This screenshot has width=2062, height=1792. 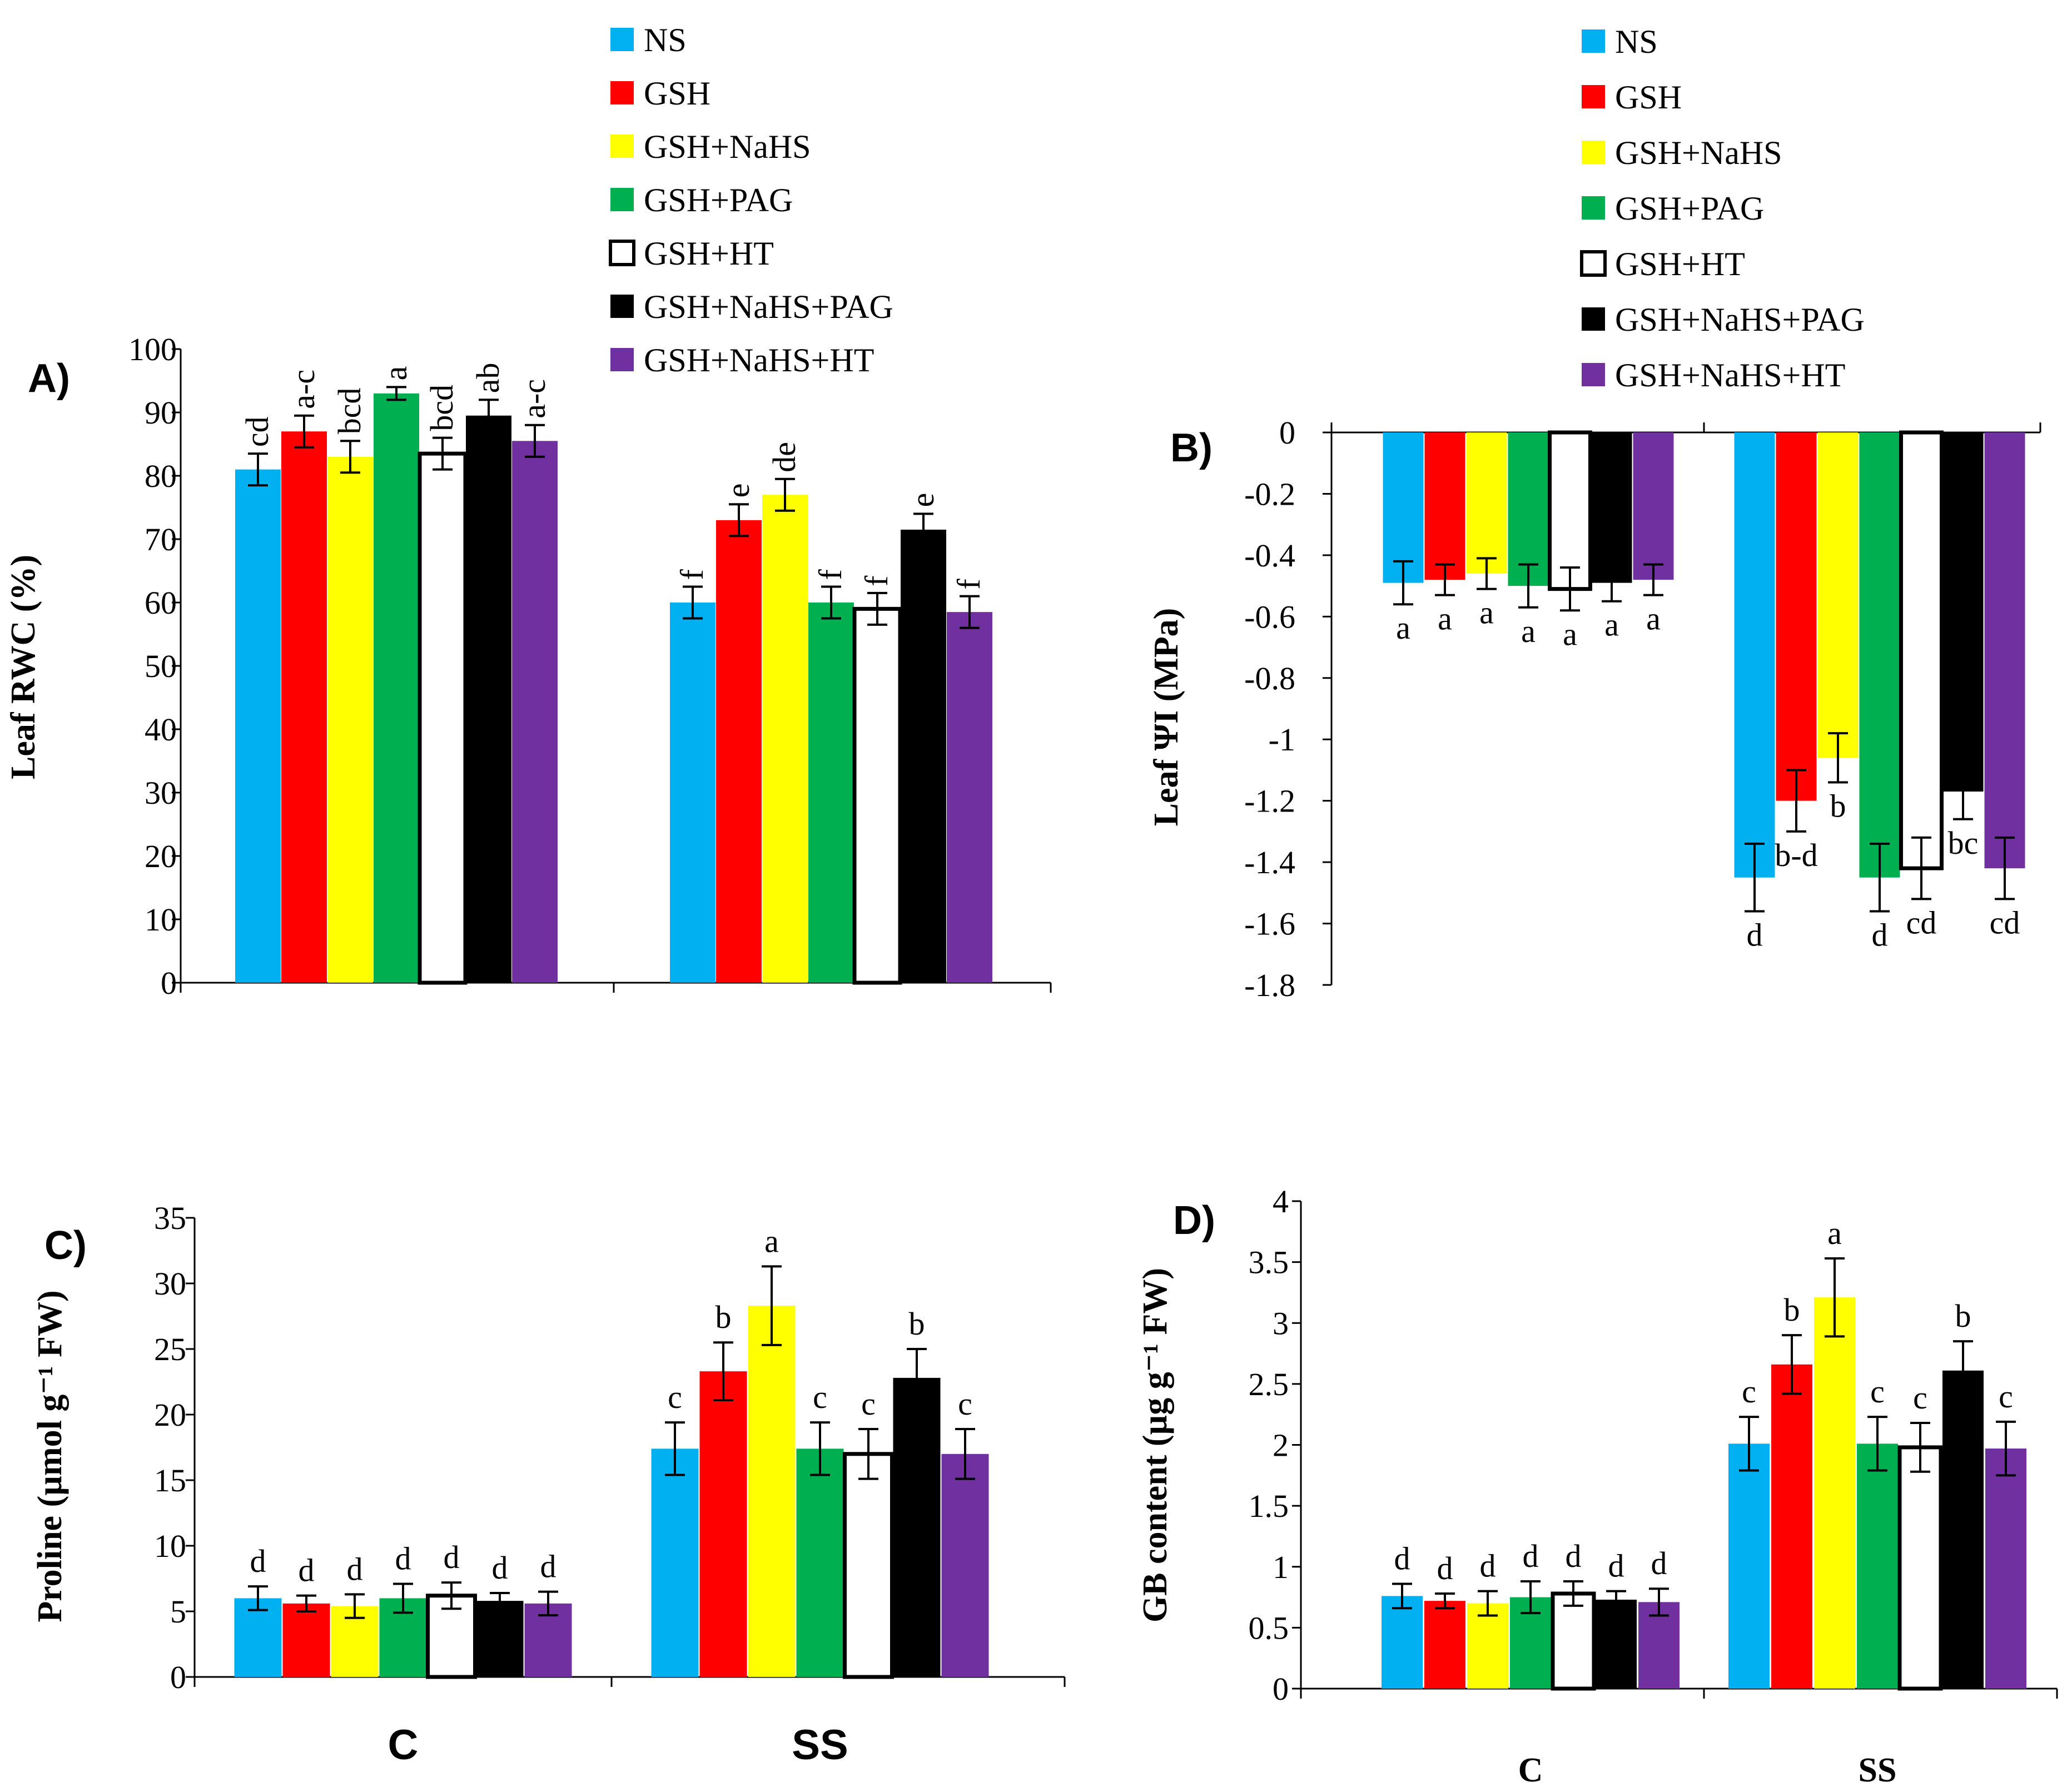 I want to click on y-tick-label: 80, so click(x=161, y=476).